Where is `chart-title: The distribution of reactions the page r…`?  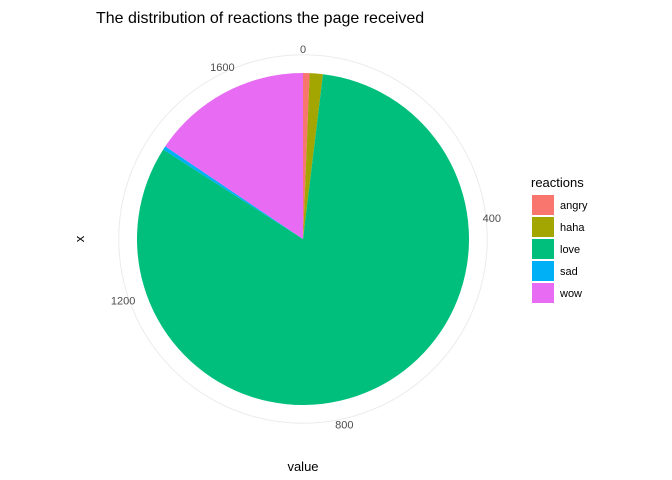
chart-title: The distribution of reactions the page r… is located at coordinates (260, 18).